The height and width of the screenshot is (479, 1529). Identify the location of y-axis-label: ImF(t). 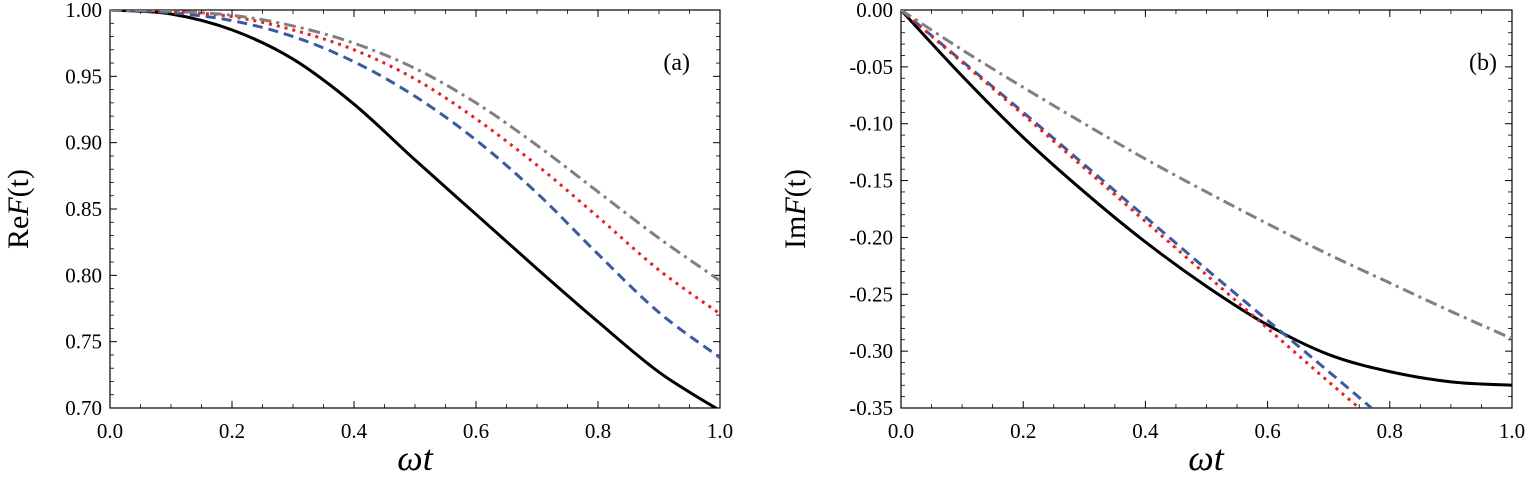
(795, 209).